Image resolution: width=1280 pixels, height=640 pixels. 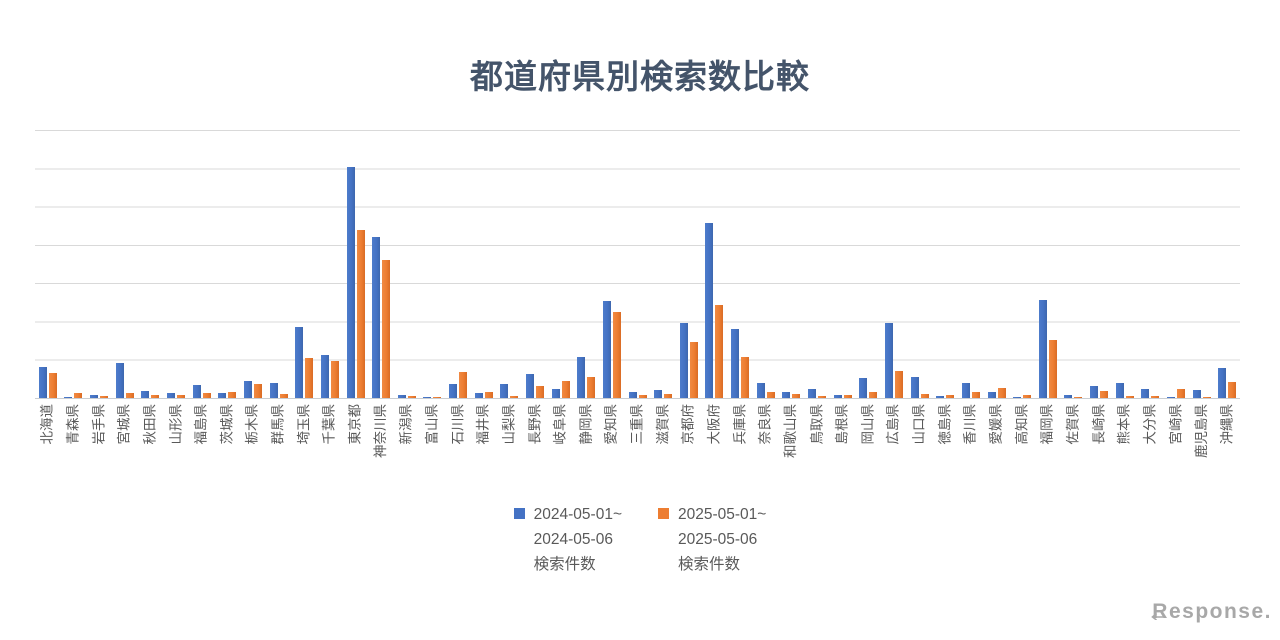 I want to click on x-axis-label-cell: 佐賀県, so click(x=1074, y=459).